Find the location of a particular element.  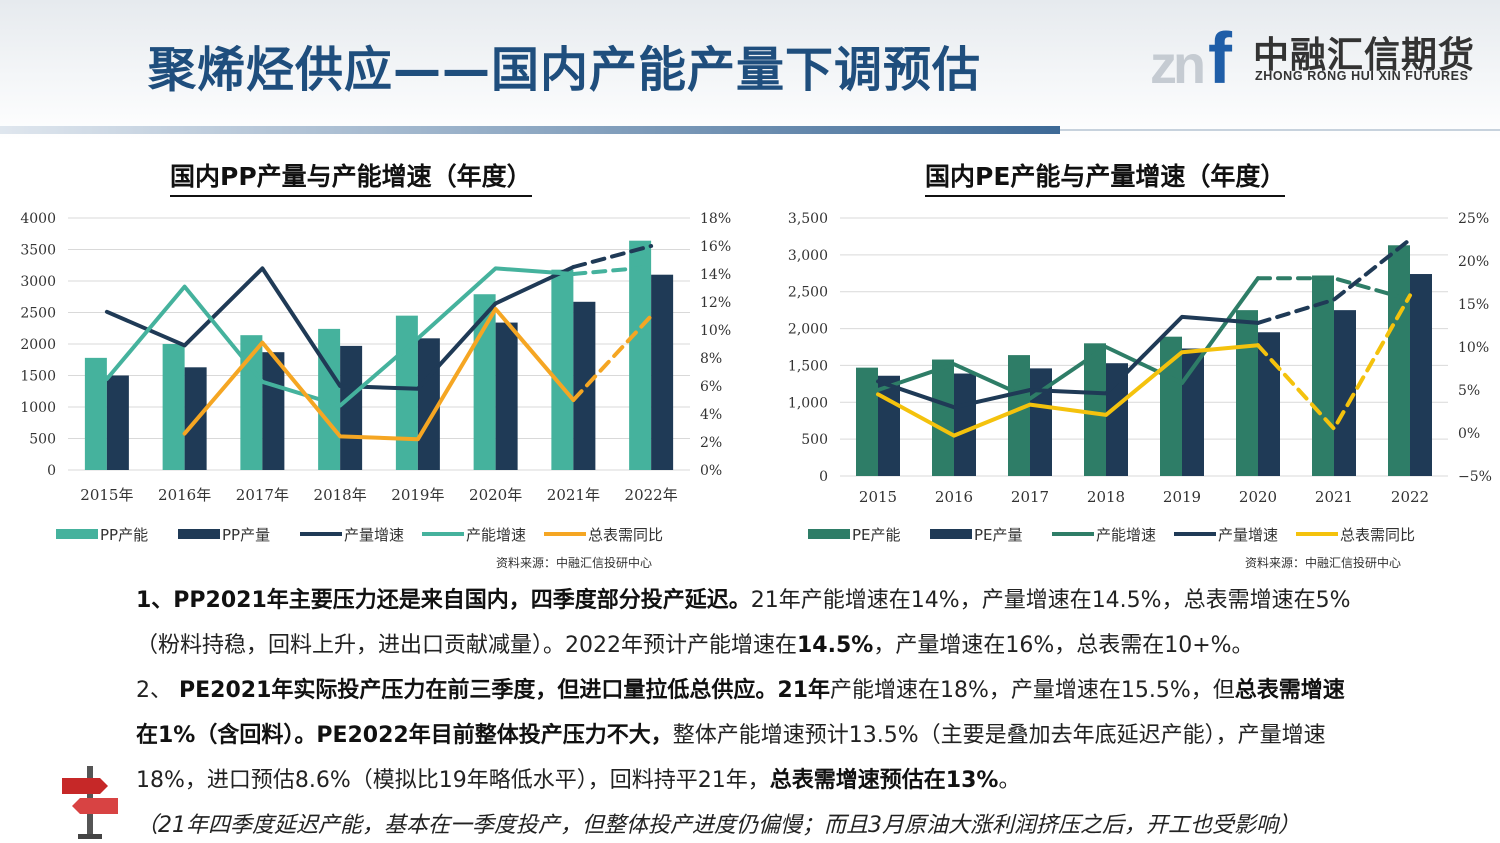

category-label: 2016 is located at coordinates (954, 497).